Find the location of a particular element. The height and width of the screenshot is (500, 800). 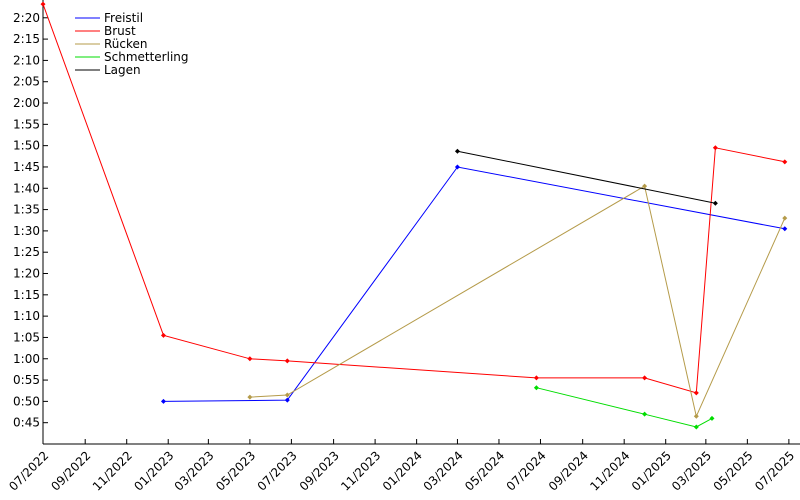

y-tick-label: 1:10 is located at coordinates (26, 316).